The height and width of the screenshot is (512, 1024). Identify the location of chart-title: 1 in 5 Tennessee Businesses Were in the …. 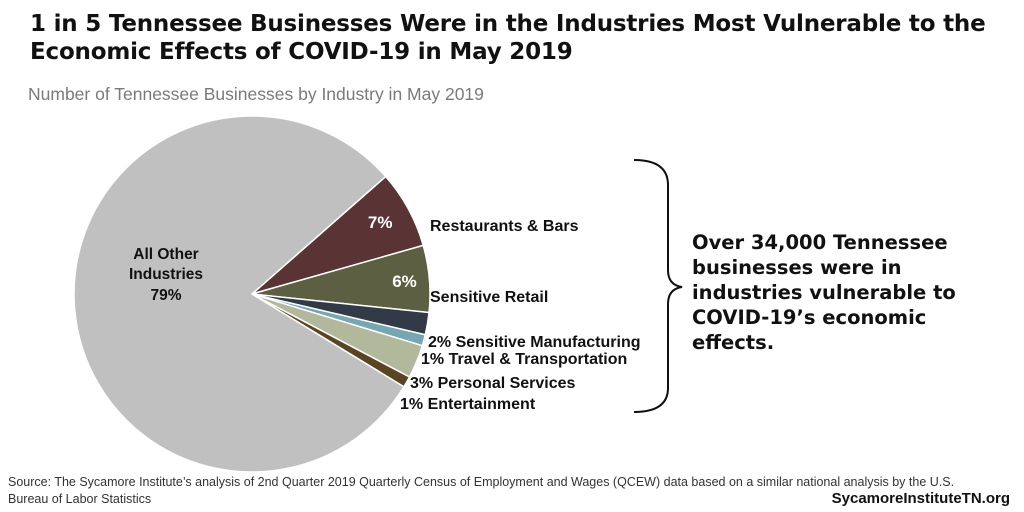
(508, 38).